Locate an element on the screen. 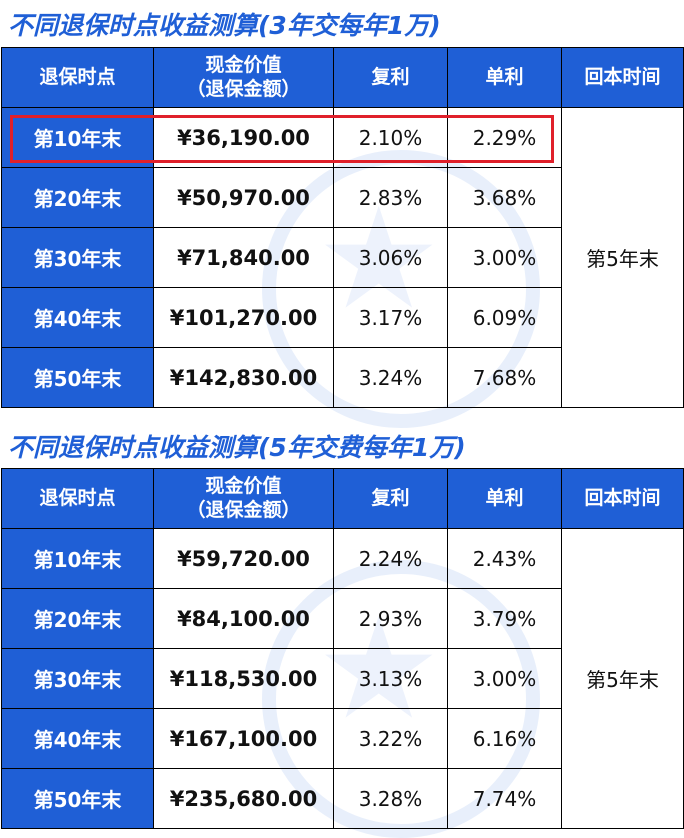 The width and height of the screenshot is (684, 838). simple-rate-cell: 7.74% is located at coordinates (504, 798).